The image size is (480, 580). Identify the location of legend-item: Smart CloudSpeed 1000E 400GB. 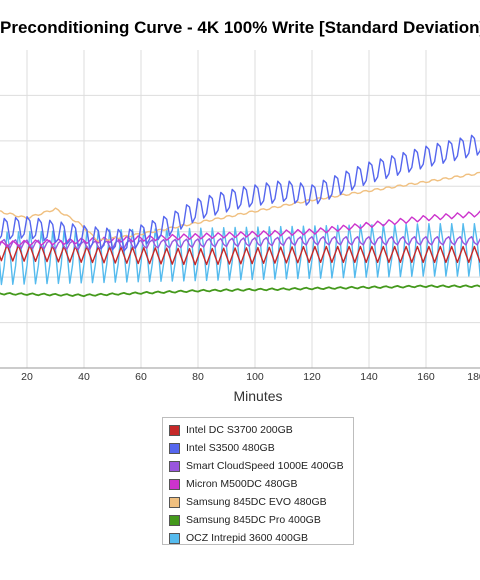
(256, 466).